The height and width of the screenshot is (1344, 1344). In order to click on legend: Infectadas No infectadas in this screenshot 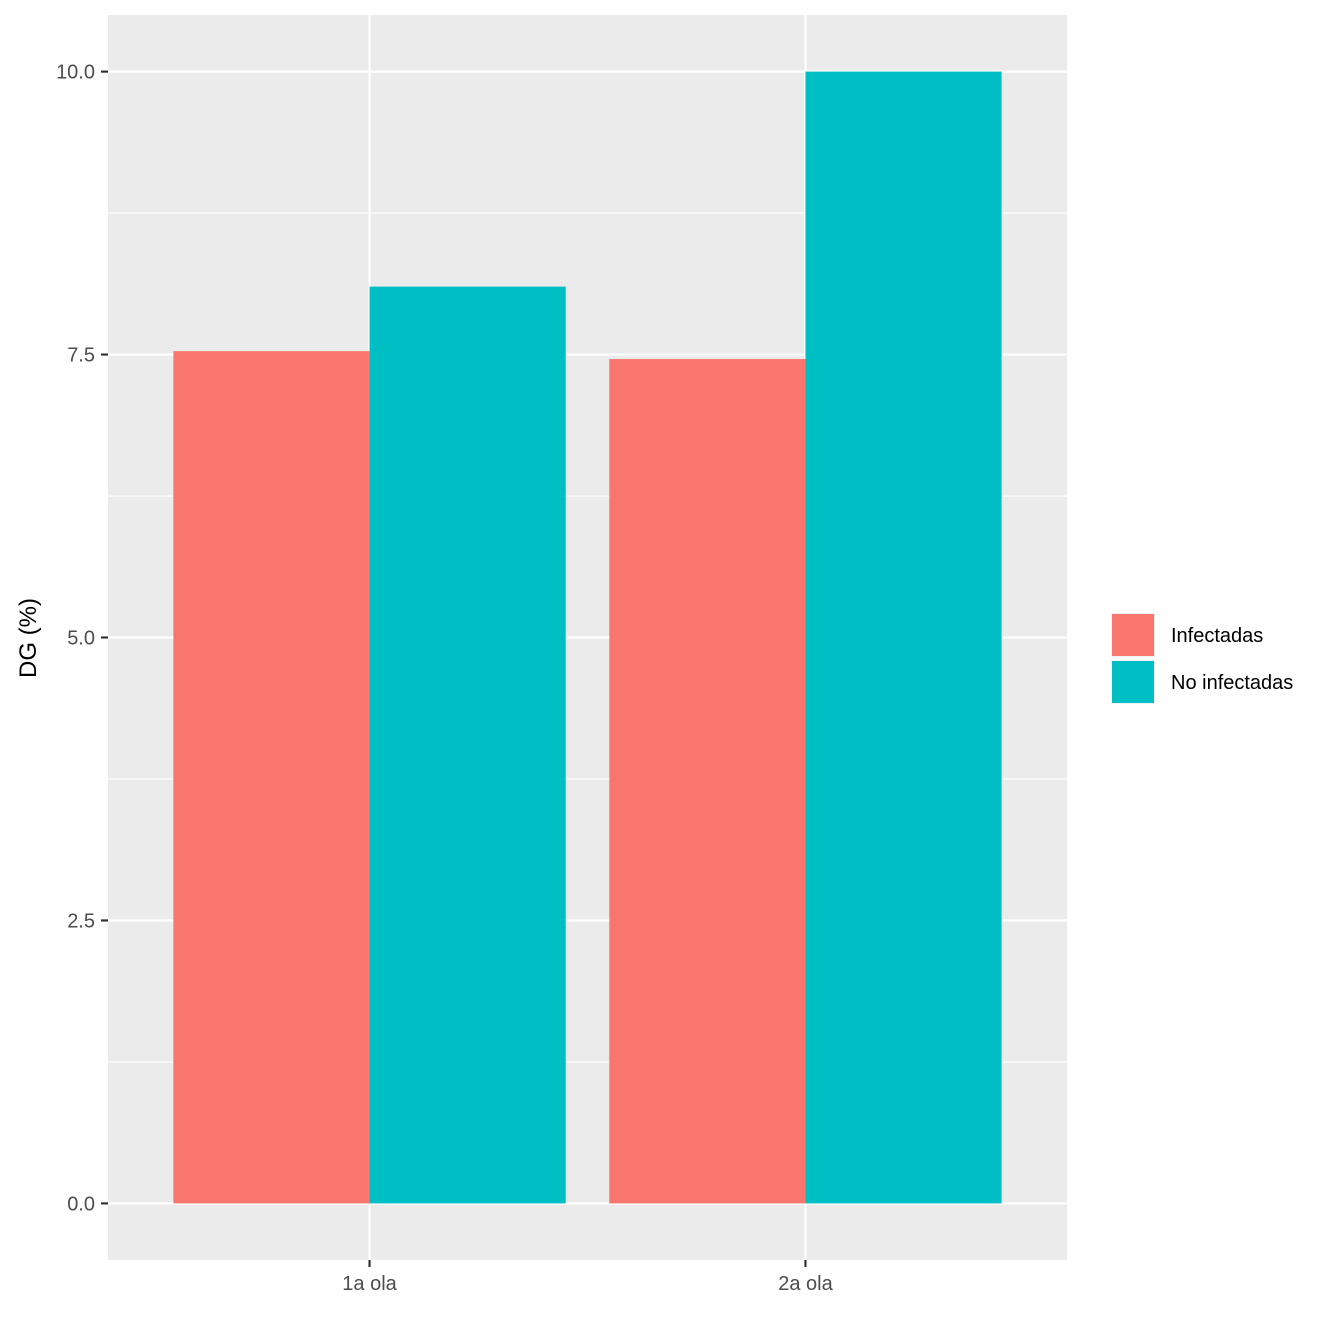, I will do `click(1202, 658)`.